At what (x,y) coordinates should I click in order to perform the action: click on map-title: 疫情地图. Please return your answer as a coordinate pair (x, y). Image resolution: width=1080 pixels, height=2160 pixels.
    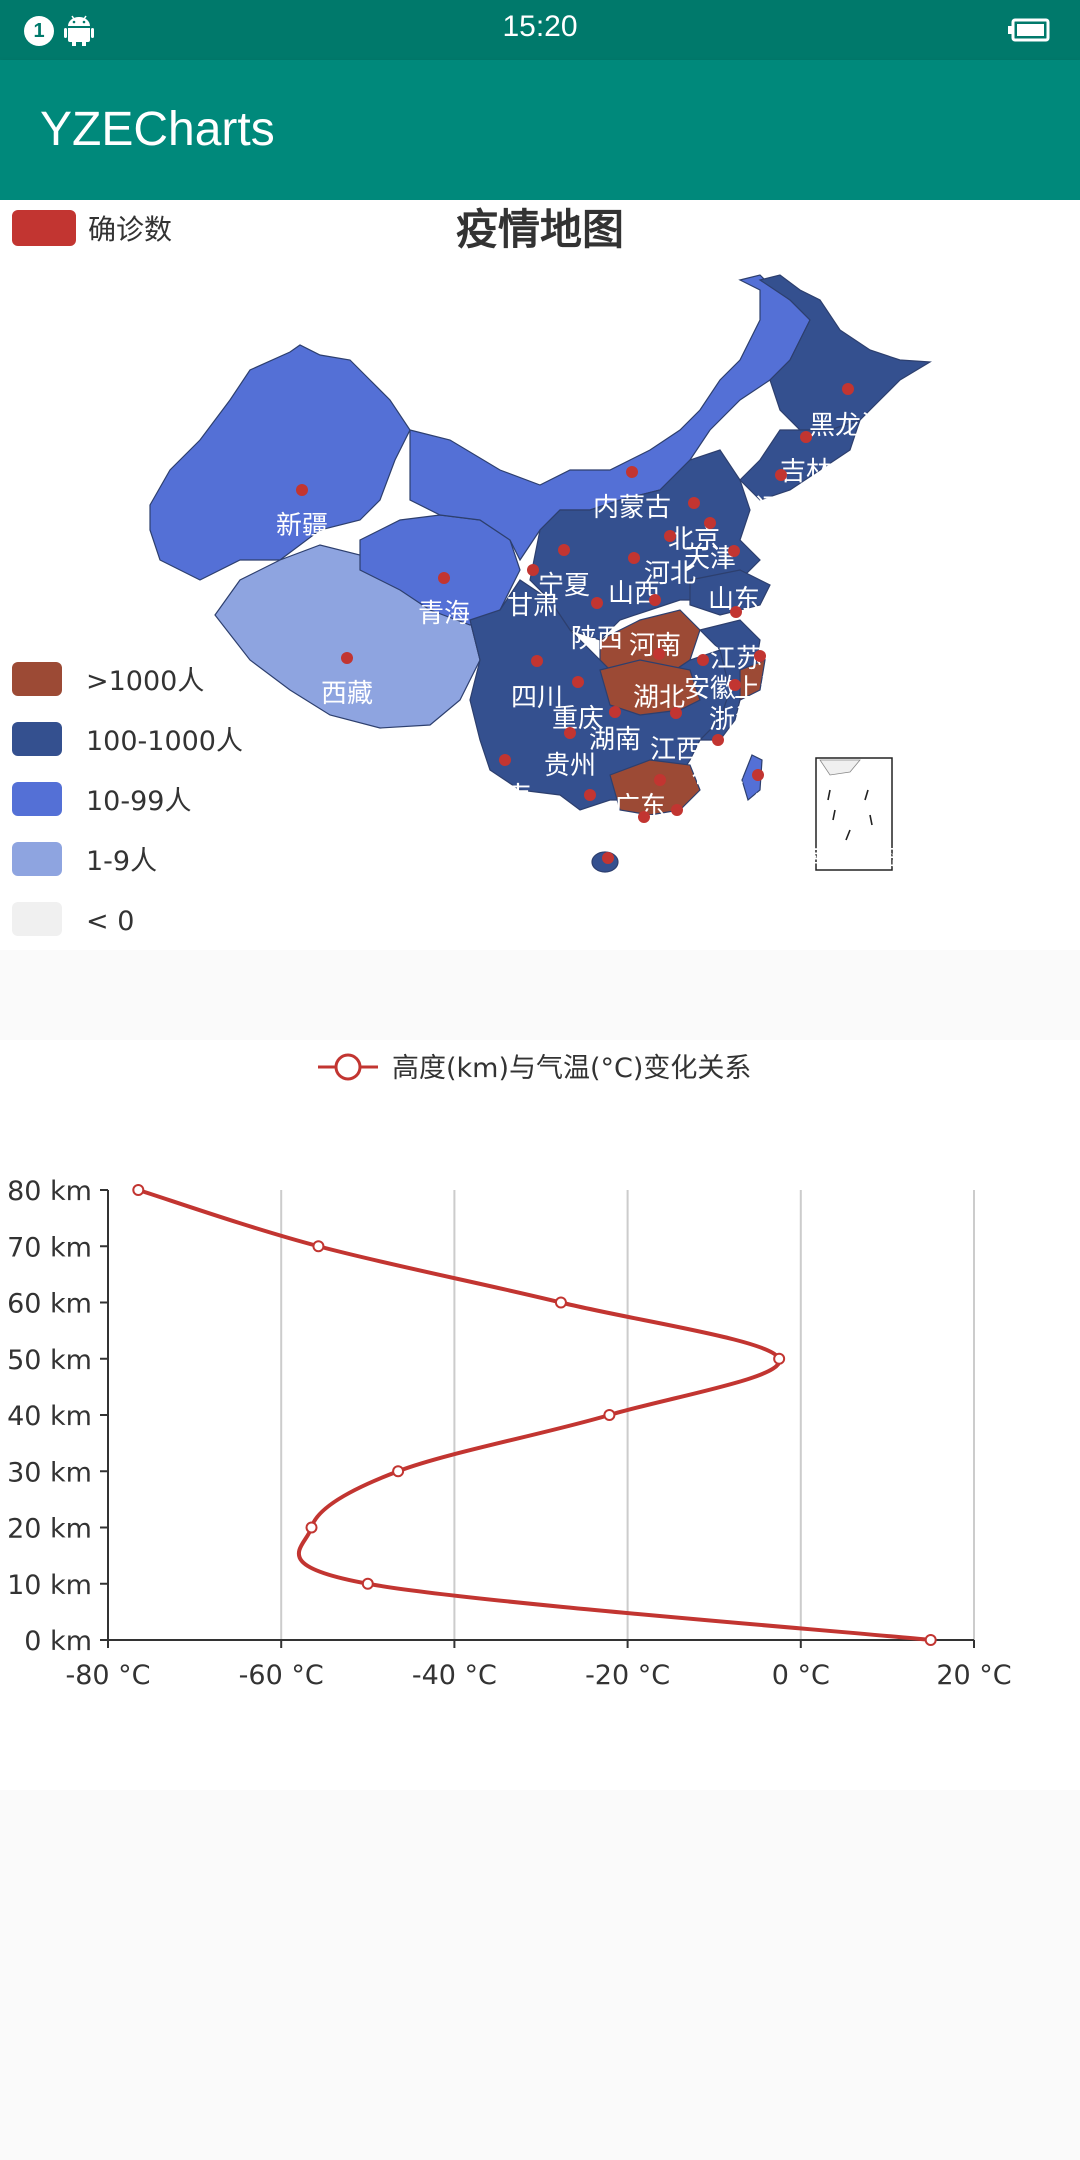
    Looking at the image, I should click on (540, 229).